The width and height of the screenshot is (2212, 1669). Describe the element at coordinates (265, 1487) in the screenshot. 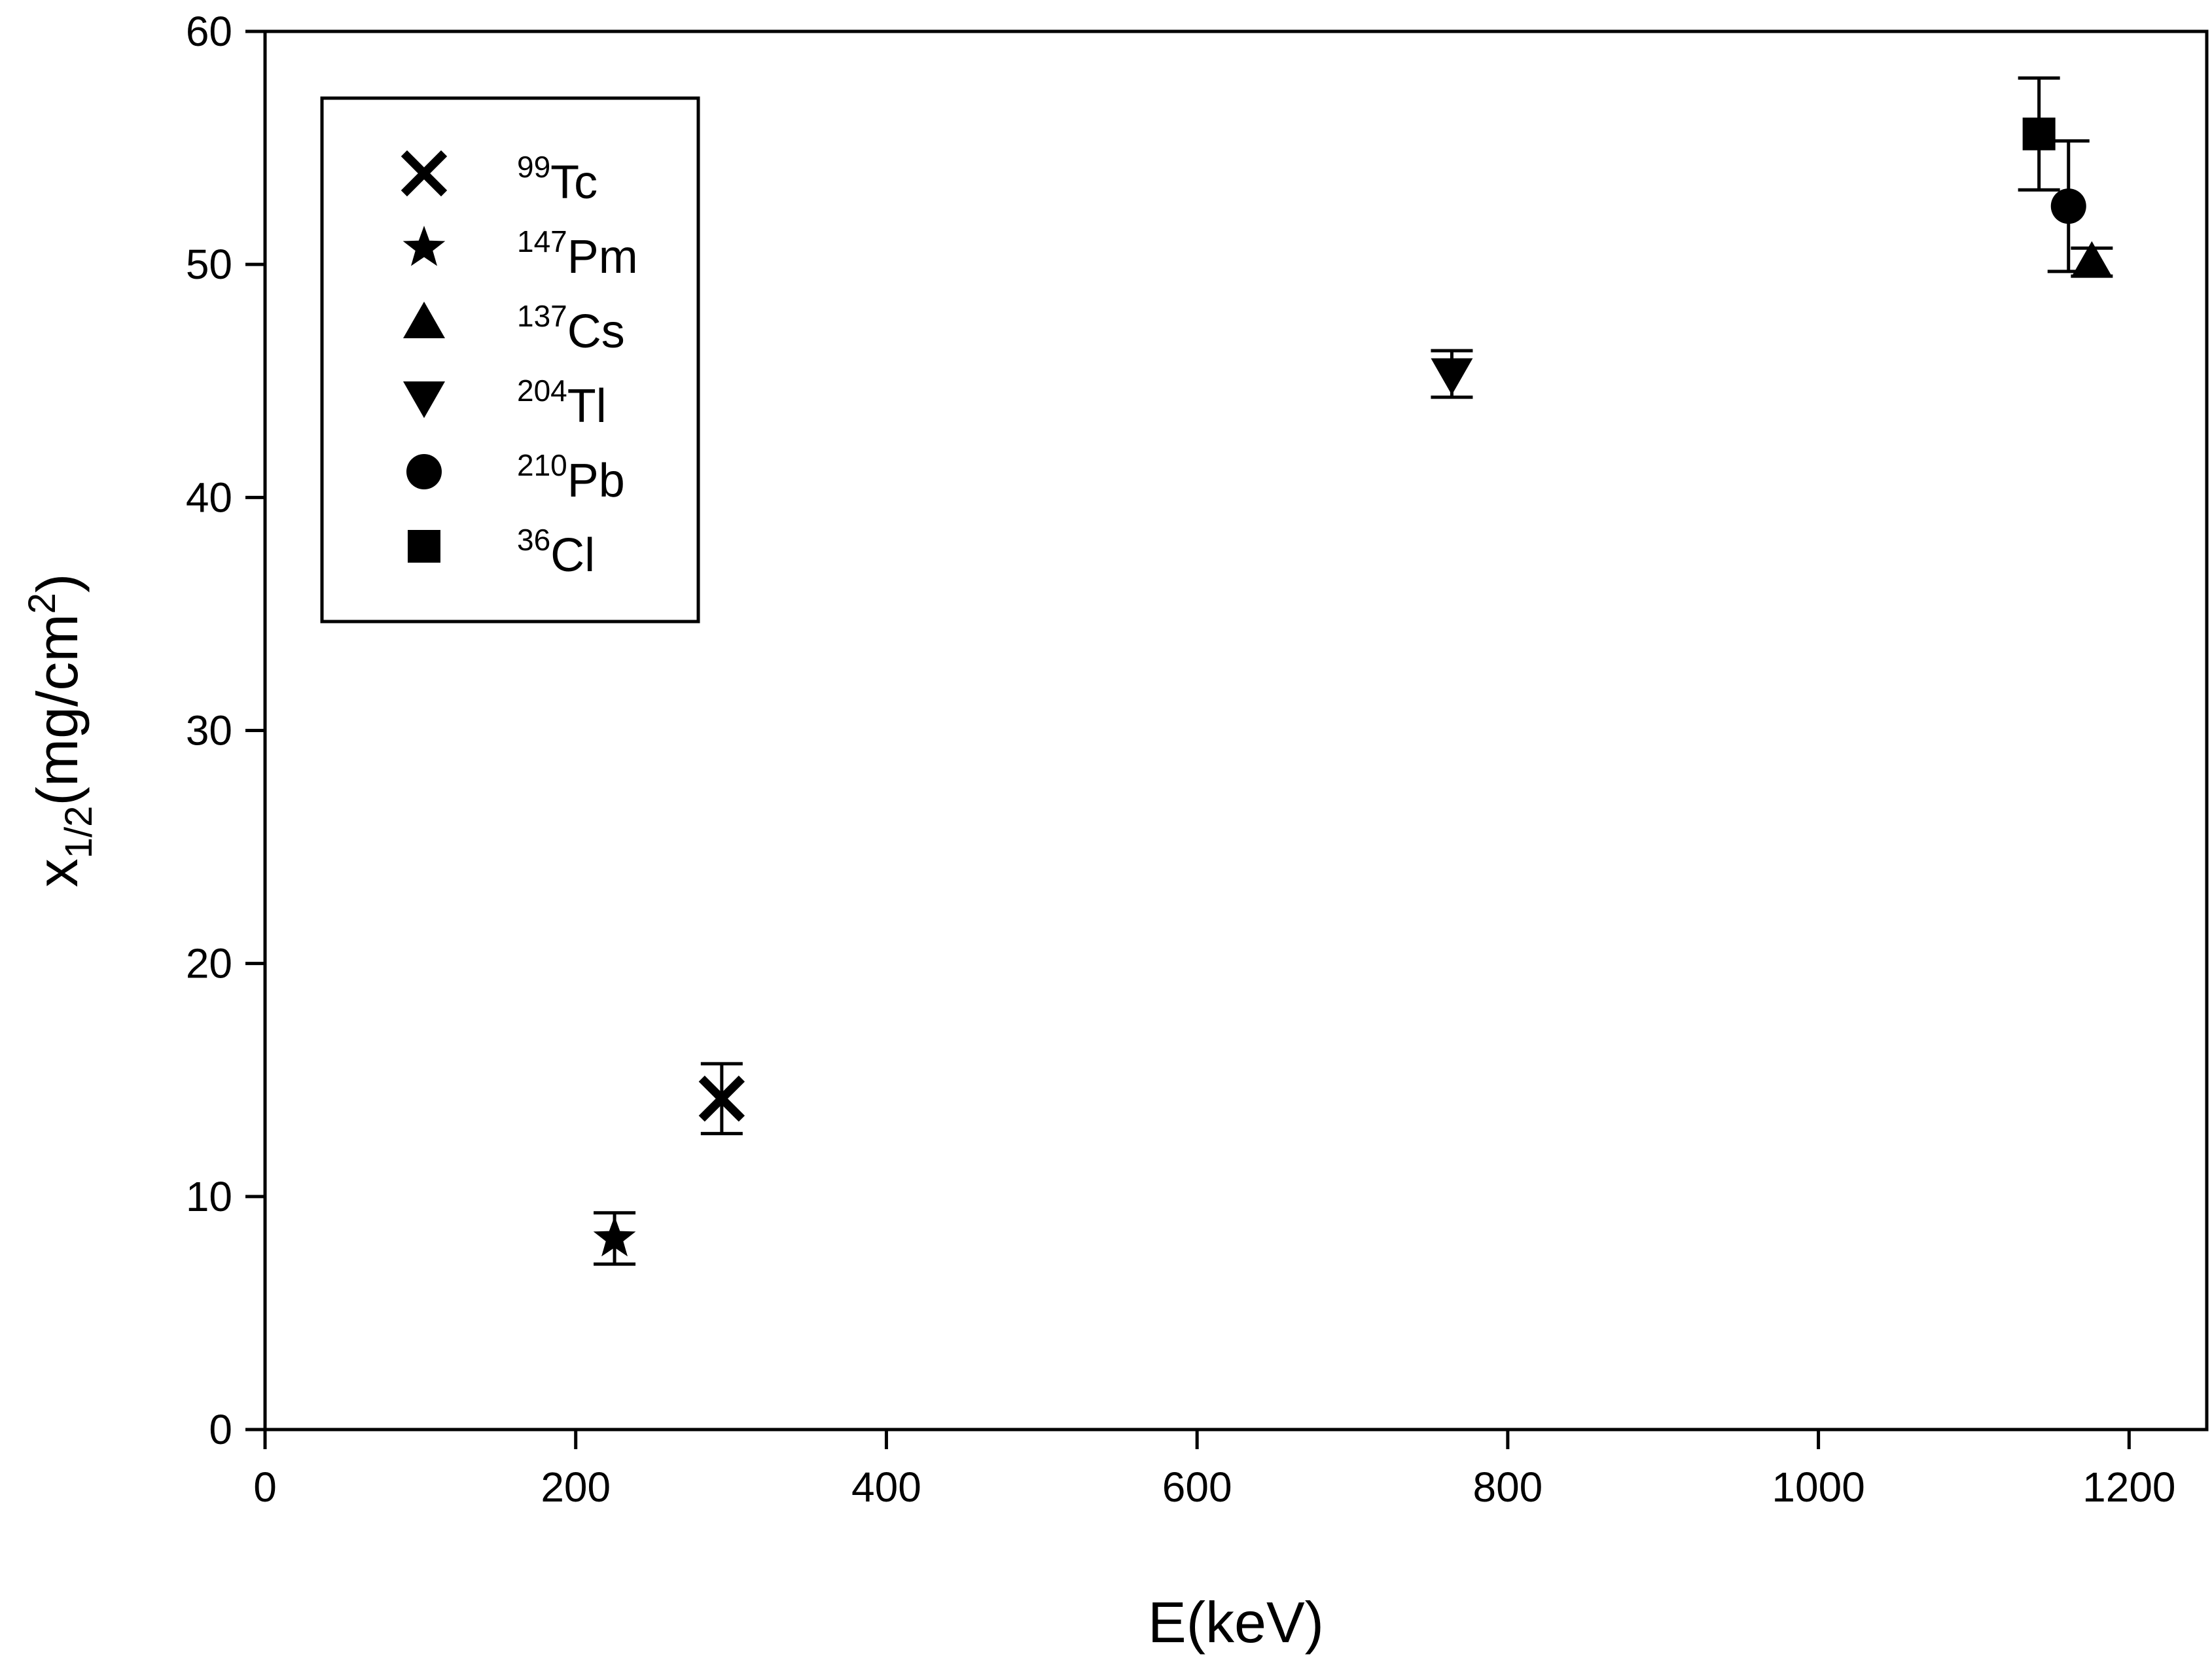

I see `x-tick-label: 0` at that location.